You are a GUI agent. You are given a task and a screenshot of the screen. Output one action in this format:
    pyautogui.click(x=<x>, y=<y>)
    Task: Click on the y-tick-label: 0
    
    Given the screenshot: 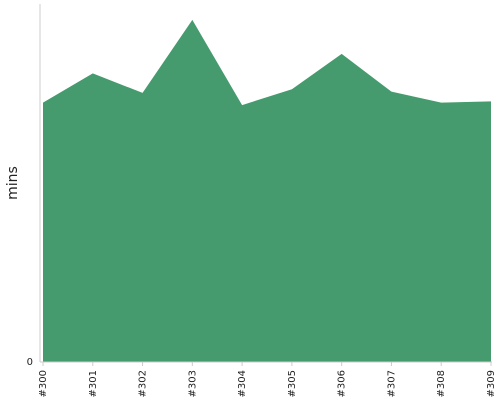 What is the action you would take?
    pyautogui.click(x=30, y=362)
    